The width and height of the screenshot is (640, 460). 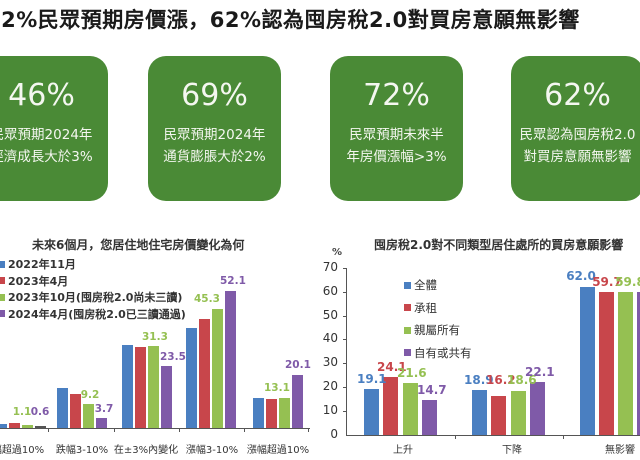 I want to click on stat-percent: 62%, so click(x=577, y=95).